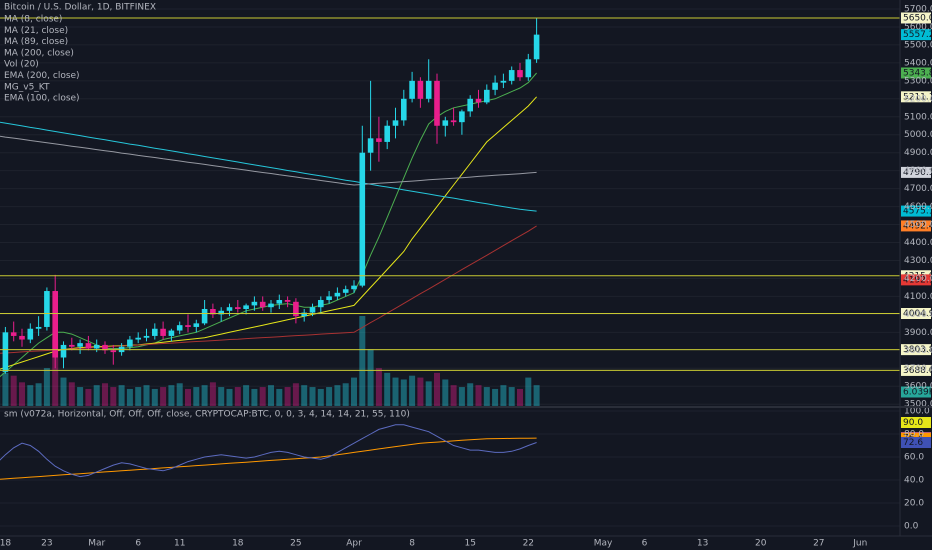 The height and width of the screenshot is (550, 932). What do you see at coordinates (918, 387) in the screenshot?
I see `y-tick-label: 3600.0` at bounding box center [918, 387].